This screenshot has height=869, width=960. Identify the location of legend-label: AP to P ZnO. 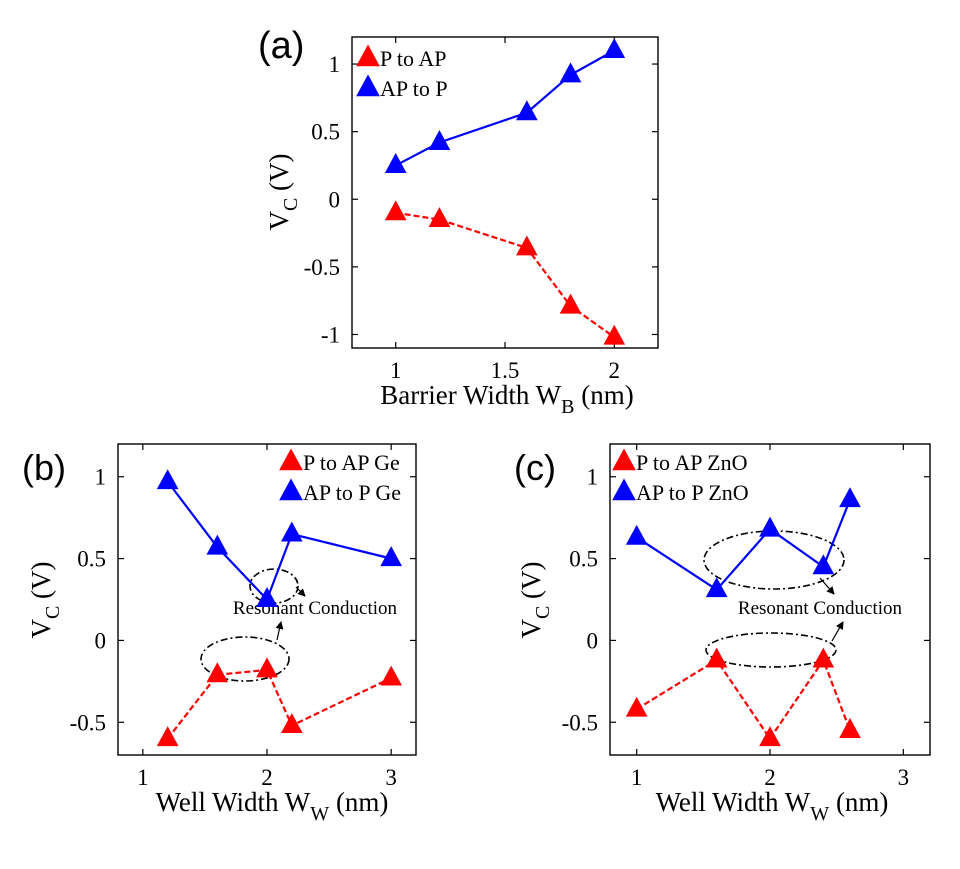
(692, 492).